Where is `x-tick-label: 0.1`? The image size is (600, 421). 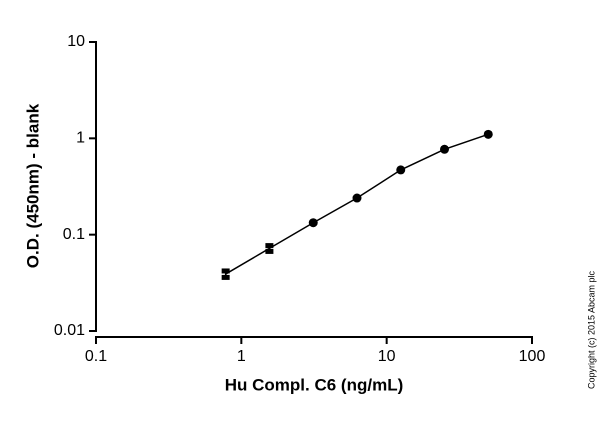
x-tick-label: 0.1 is located at coordinates (96, 356).